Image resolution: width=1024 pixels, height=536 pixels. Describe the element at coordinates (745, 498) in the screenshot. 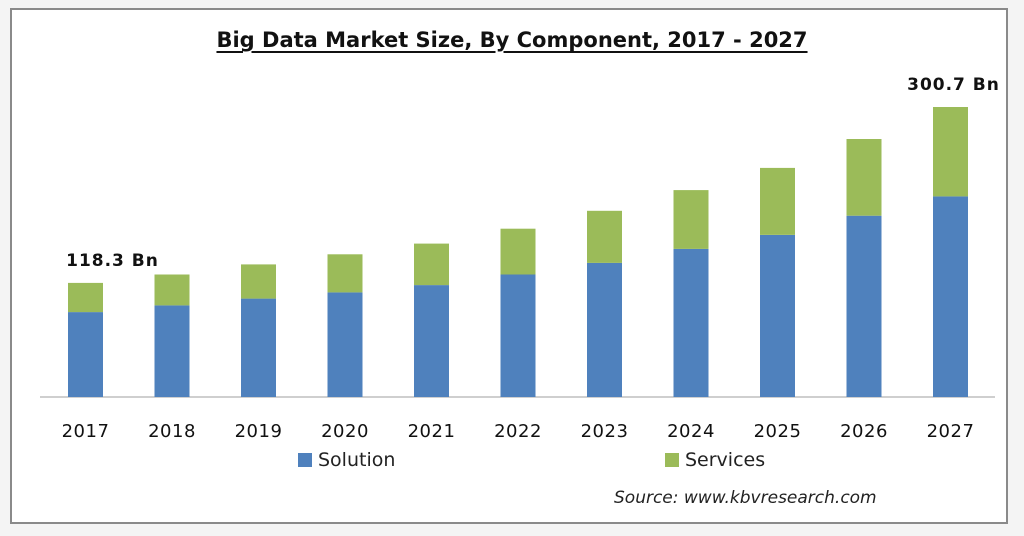

I see `source-note: Source: www.kbvresearch.com` at that location.